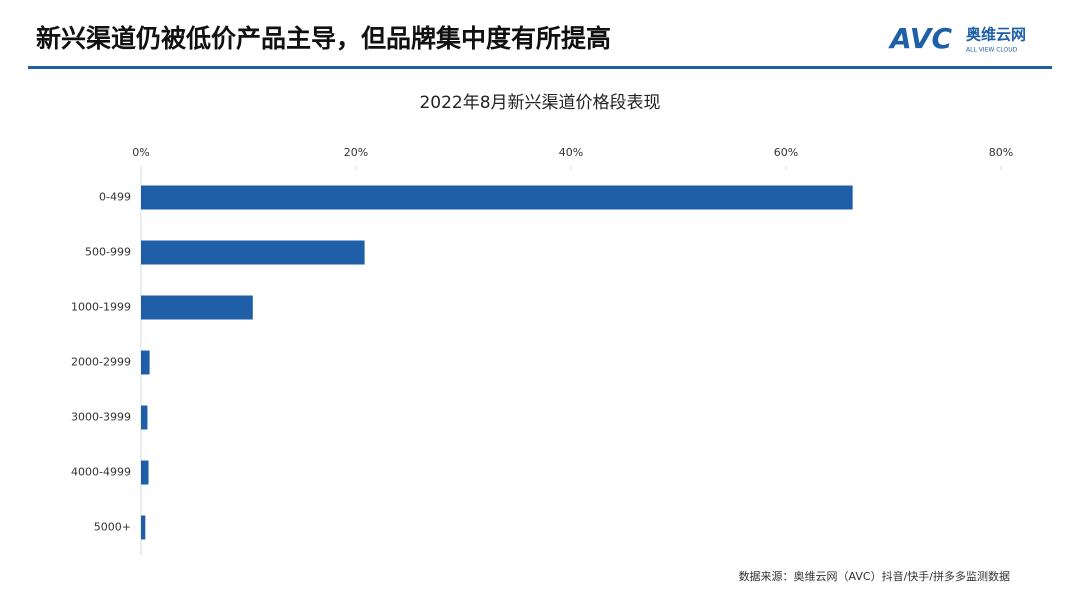 The height and width of the screenshot is (612, 1080). I want to click on y-tick-label: 2000-2999, so click(101, 362).